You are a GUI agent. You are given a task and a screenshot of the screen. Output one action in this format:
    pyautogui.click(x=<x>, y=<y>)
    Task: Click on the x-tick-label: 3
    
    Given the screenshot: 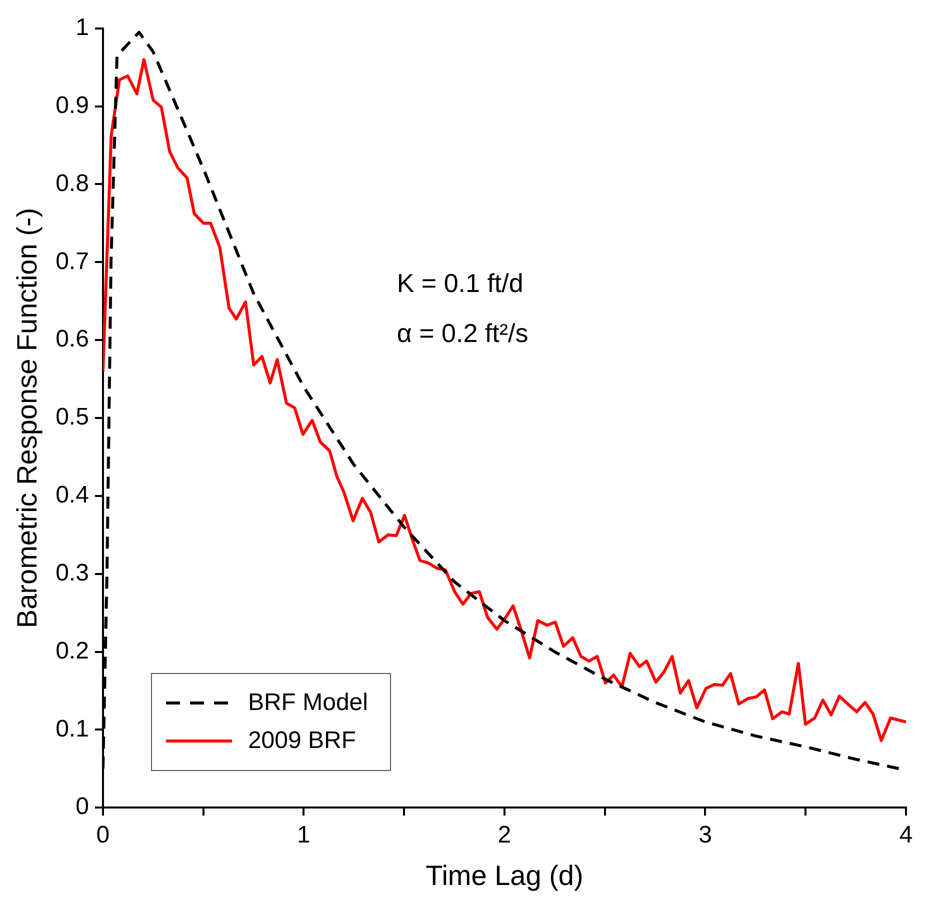 What is the action you would take?
    pyautogui.click(x=705, y=835)
    